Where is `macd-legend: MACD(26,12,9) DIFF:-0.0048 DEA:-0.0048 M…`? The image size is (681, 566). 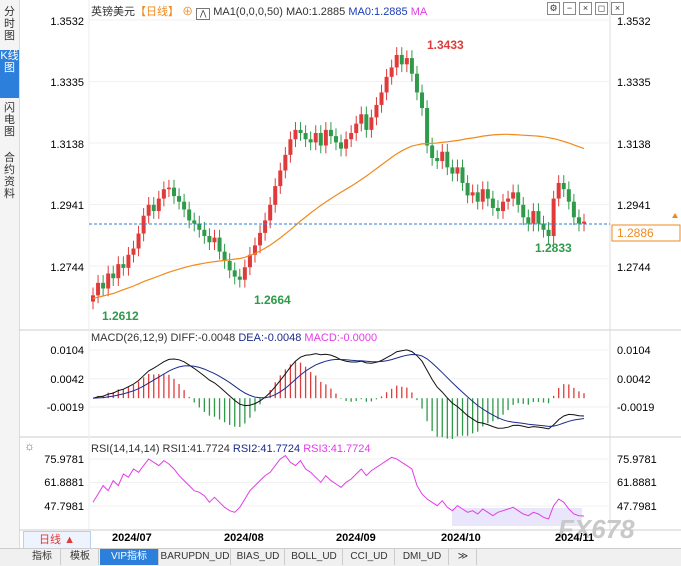 macd-legend: MACD(26,12,9) DIFF:-0.0048 DEA:-0.0048 M… is located at coordinates (234, 338).